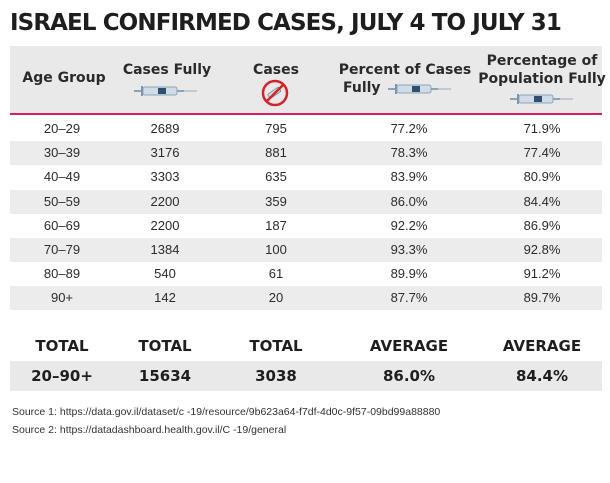 The height and width of the screenshot is (483, 610). I want to click on cell-pct-cases-fully: 77.2%, so click(409, 128).